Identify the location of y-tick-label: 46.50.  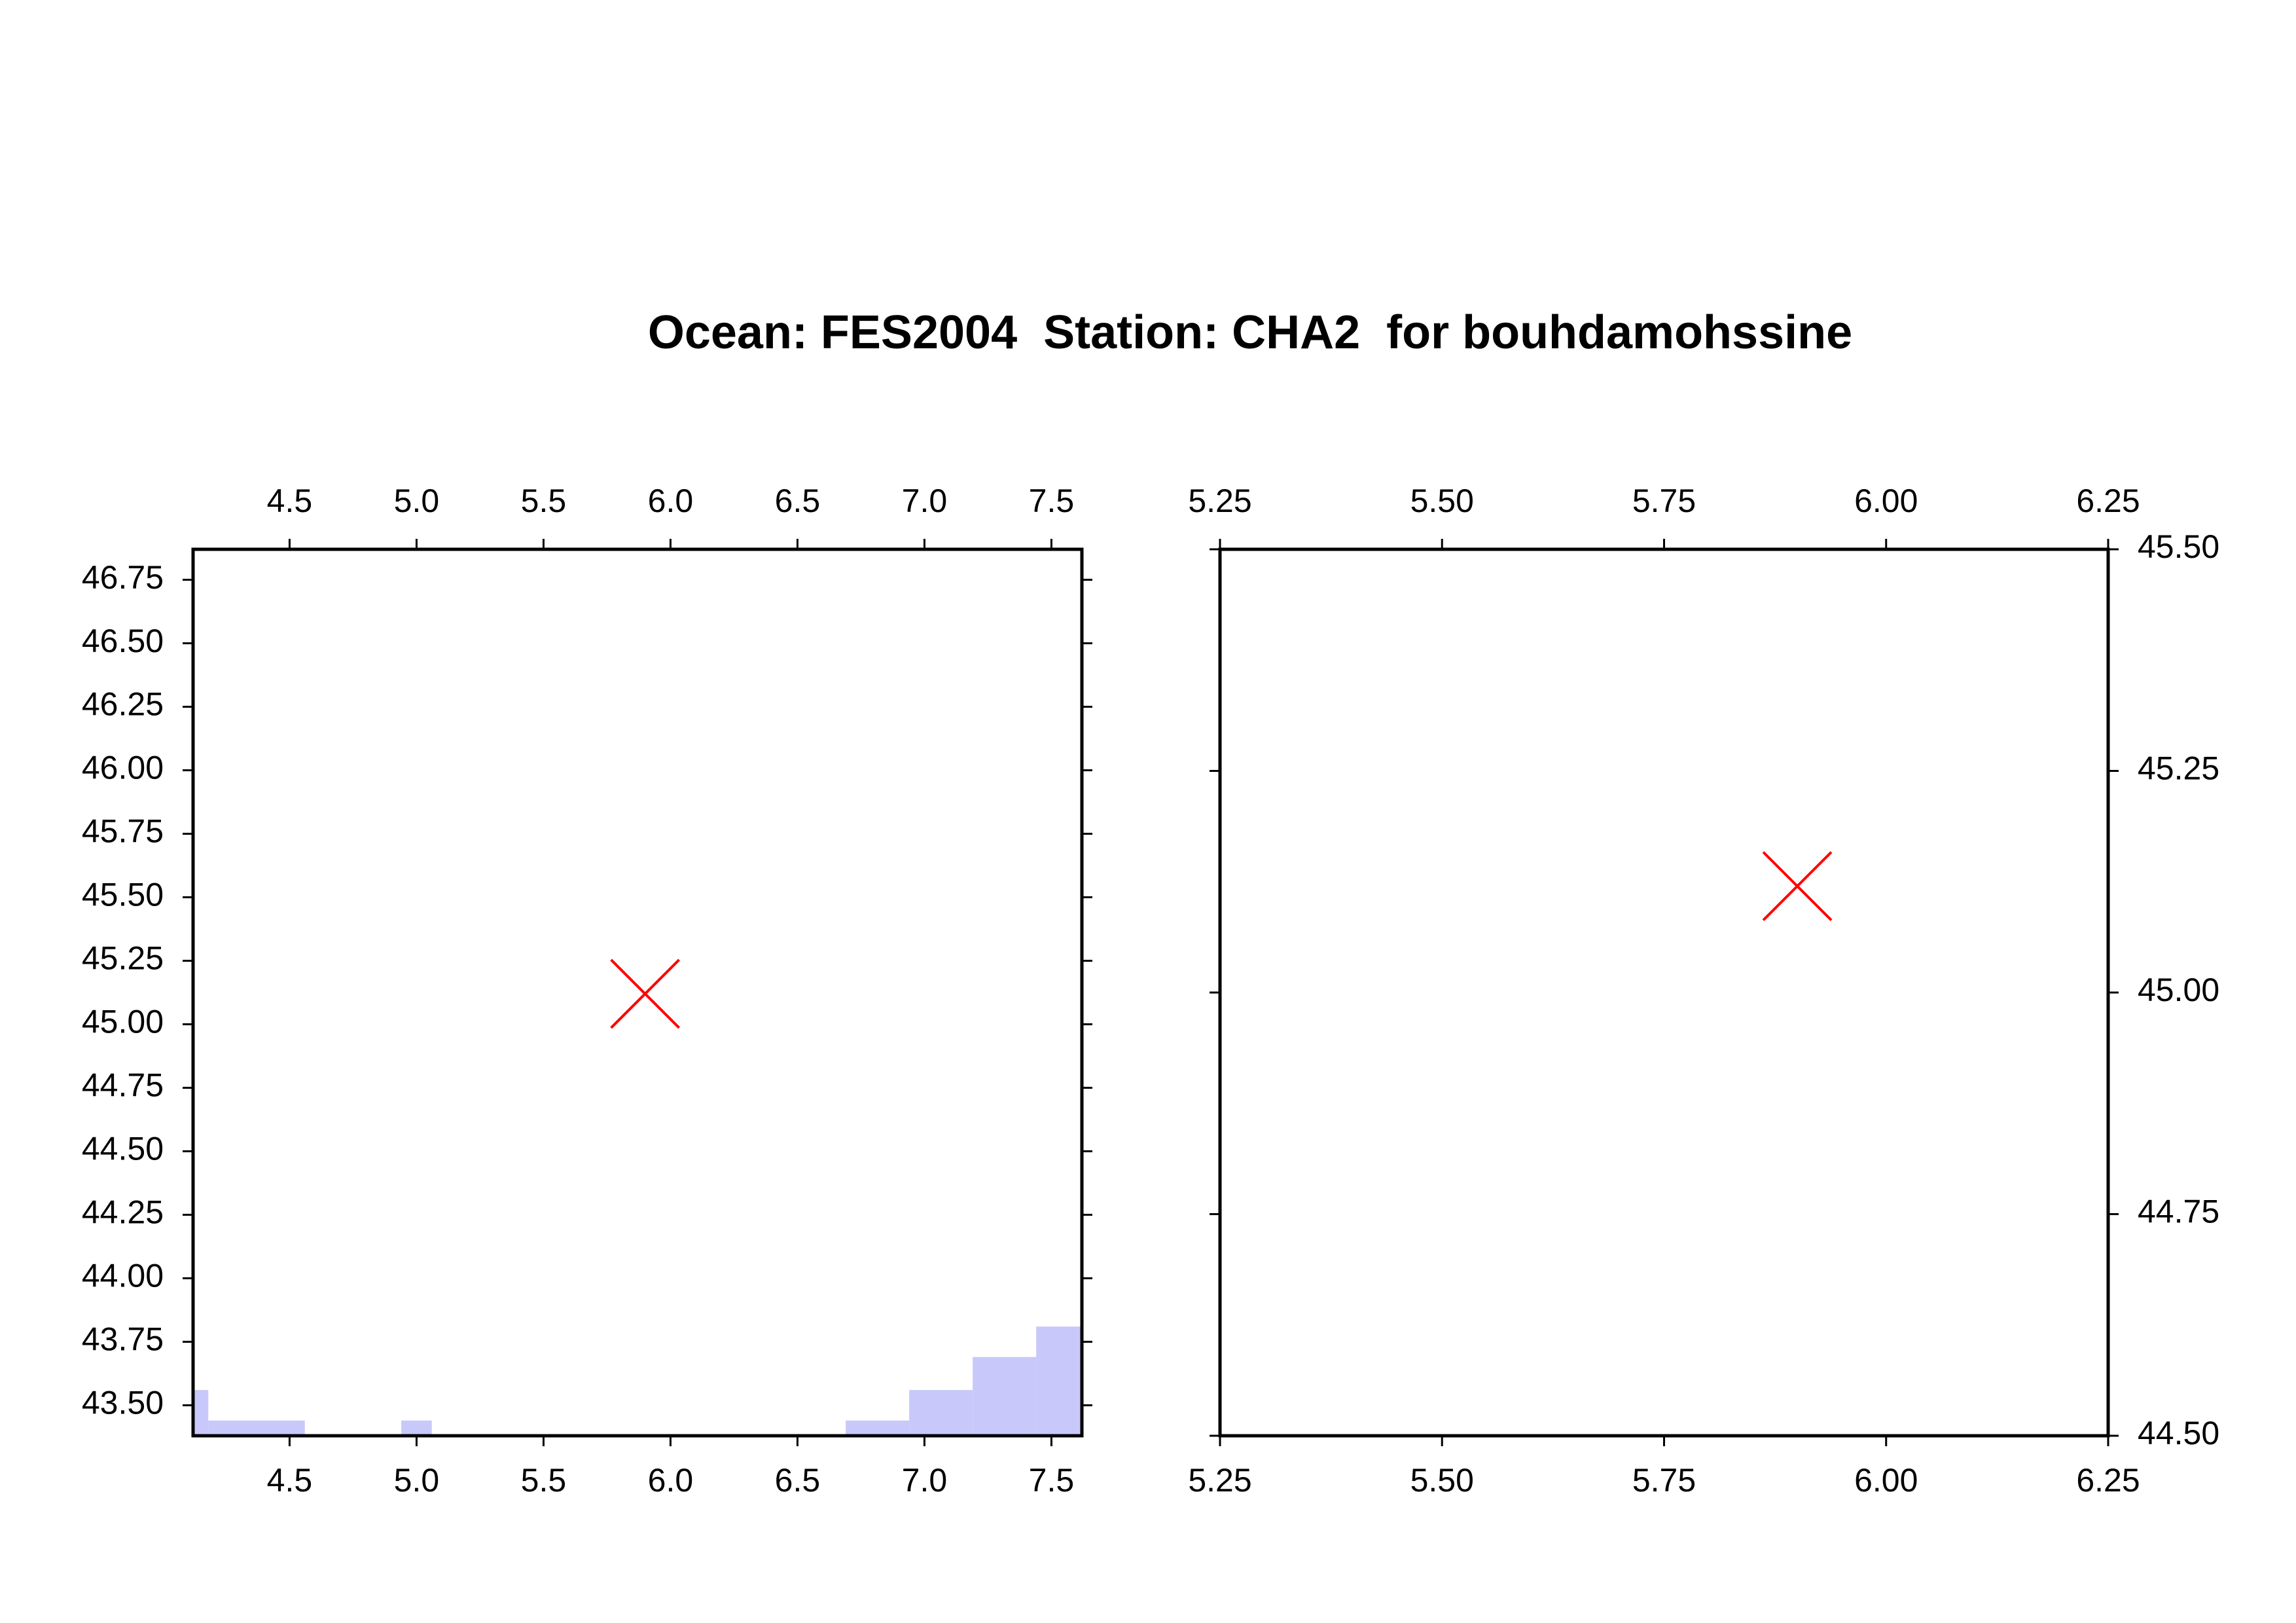
(123, 641).